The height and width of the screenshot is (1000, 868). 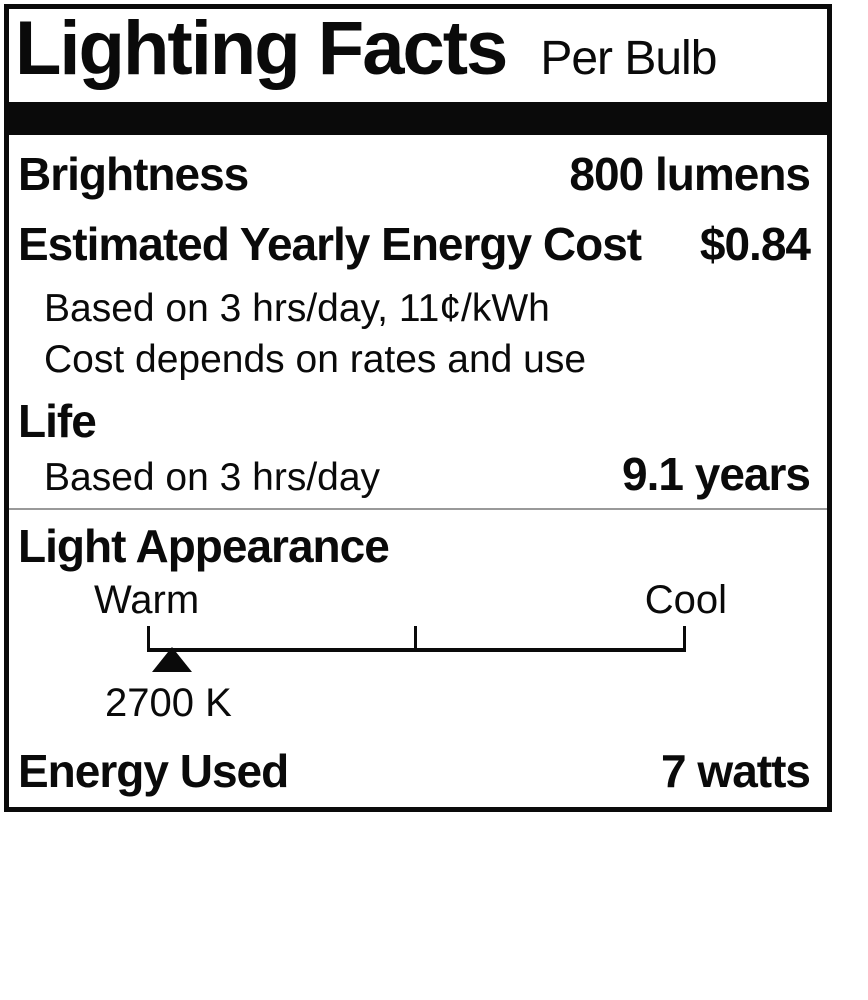 What do you see at coordinates (716, 474) in the screenshot?
I see `life-value: 9.1 years` at bounding box center [716, 474].